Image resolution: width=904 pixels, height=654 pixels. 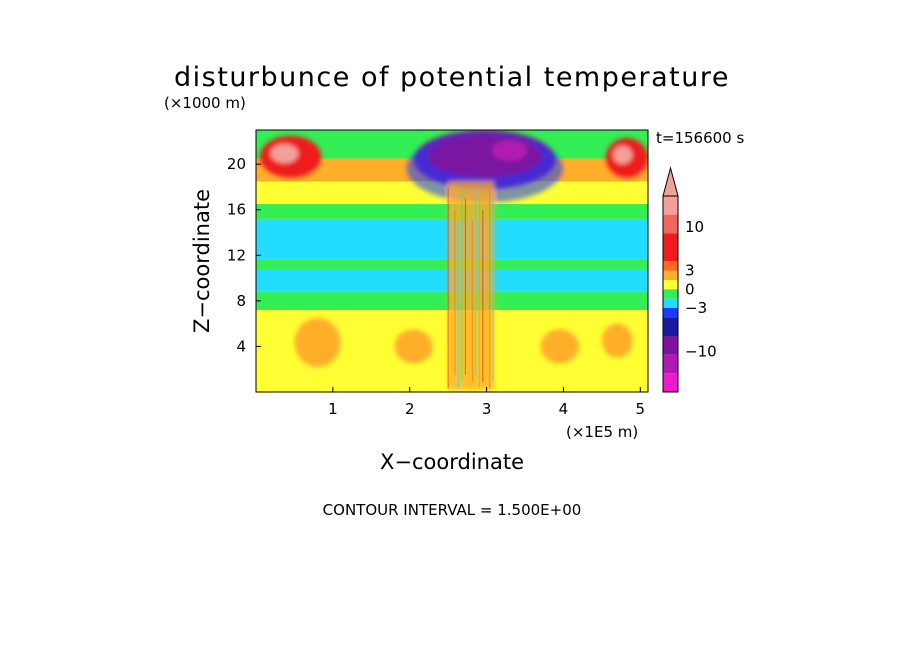 What do you see at coordinates (241, 301) in the screenshot?
I see `y-tick-label-8: 8` at bounding box center [241, 301].